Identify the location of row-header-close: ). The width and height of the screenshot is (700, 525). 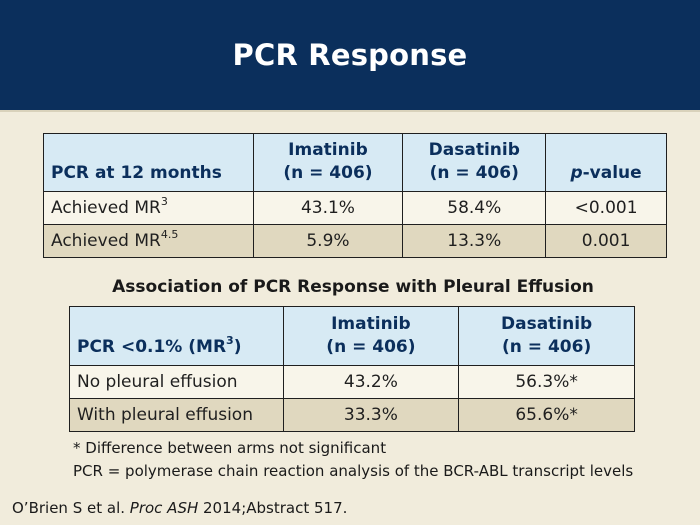
(237, 347).